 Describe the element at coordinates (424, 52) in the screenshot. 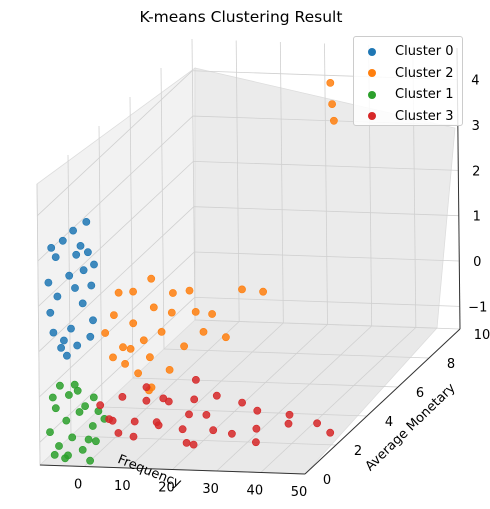

I see `legend-label: Cluster 0` at that location.